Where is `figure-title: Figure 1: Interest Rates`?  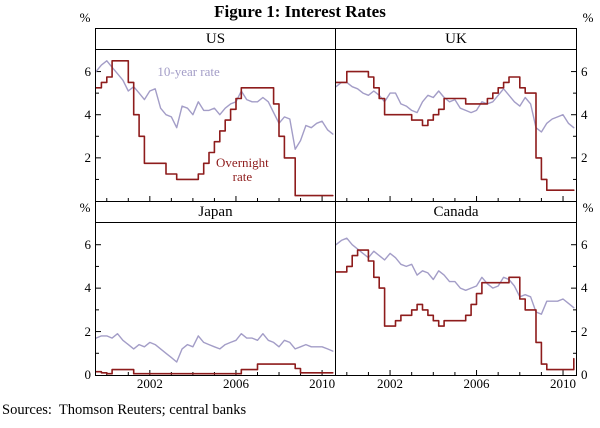
figure-title: Figure 1: Interest Rates is located at coordinates (300, 11).